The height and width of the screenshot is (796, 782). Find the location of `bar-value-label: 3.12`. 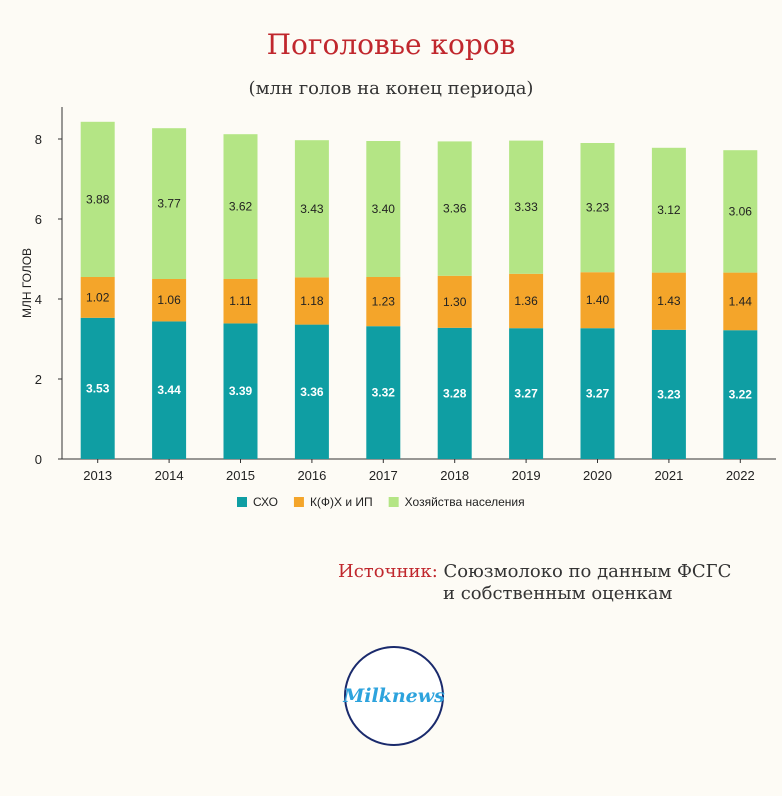

bar-value-label: 3.12 is located at coordinates (669, 210).